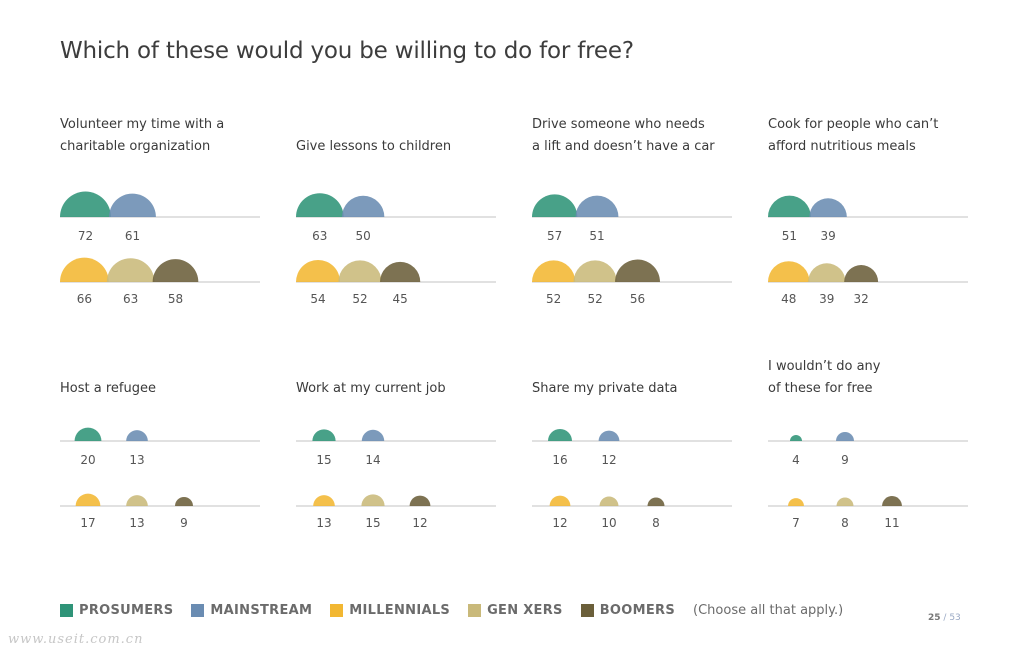 The width and height of the screenshot is (1020, 660). I want to click on value-label-prosumers-drive-someone-who-needs-a-lift-and-doesn-t-have-a-car: 57, so click(554, 236).